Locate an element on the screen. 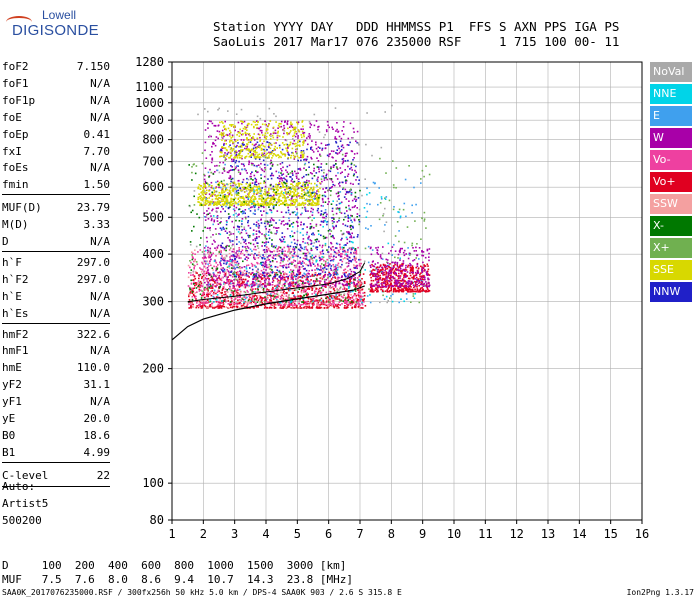  param-label: h`F is located at coordinates (12, 262).